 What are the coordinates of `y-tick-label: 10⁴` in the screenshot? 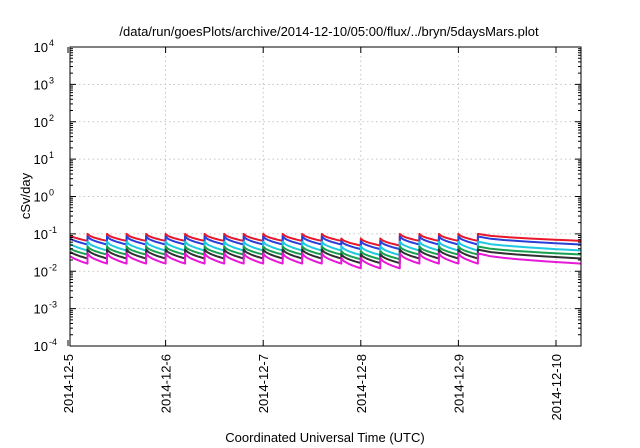 It's located at (44, 46).